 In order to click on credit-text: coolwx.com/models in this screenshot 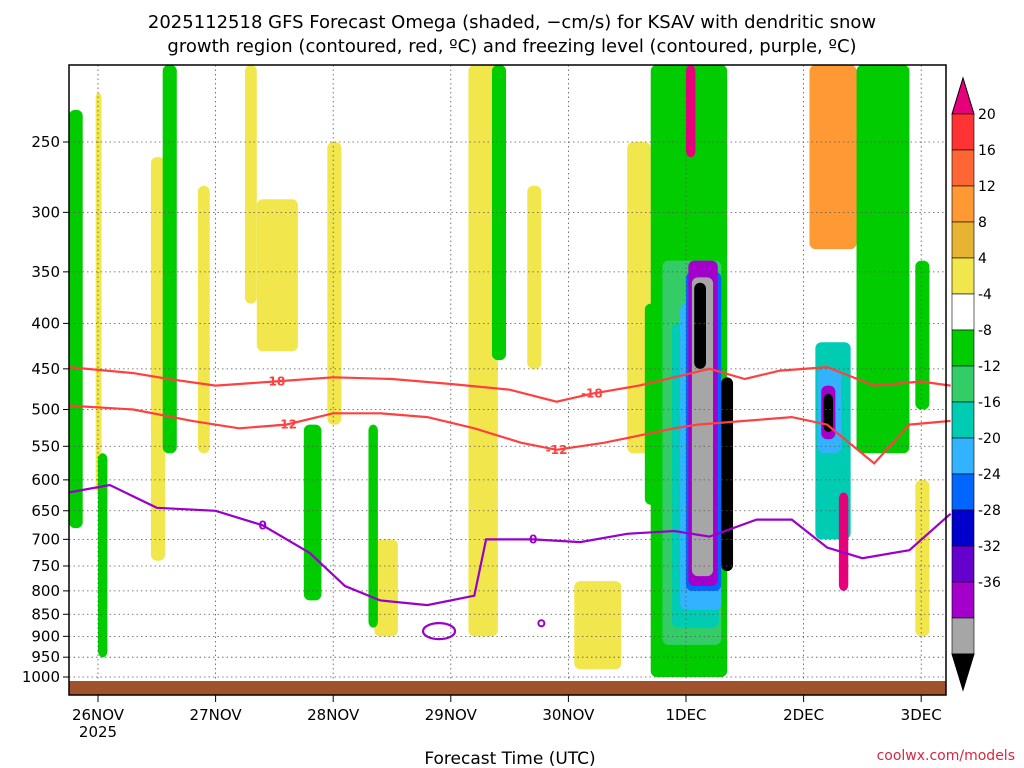, I will do `click(946, 756)`.